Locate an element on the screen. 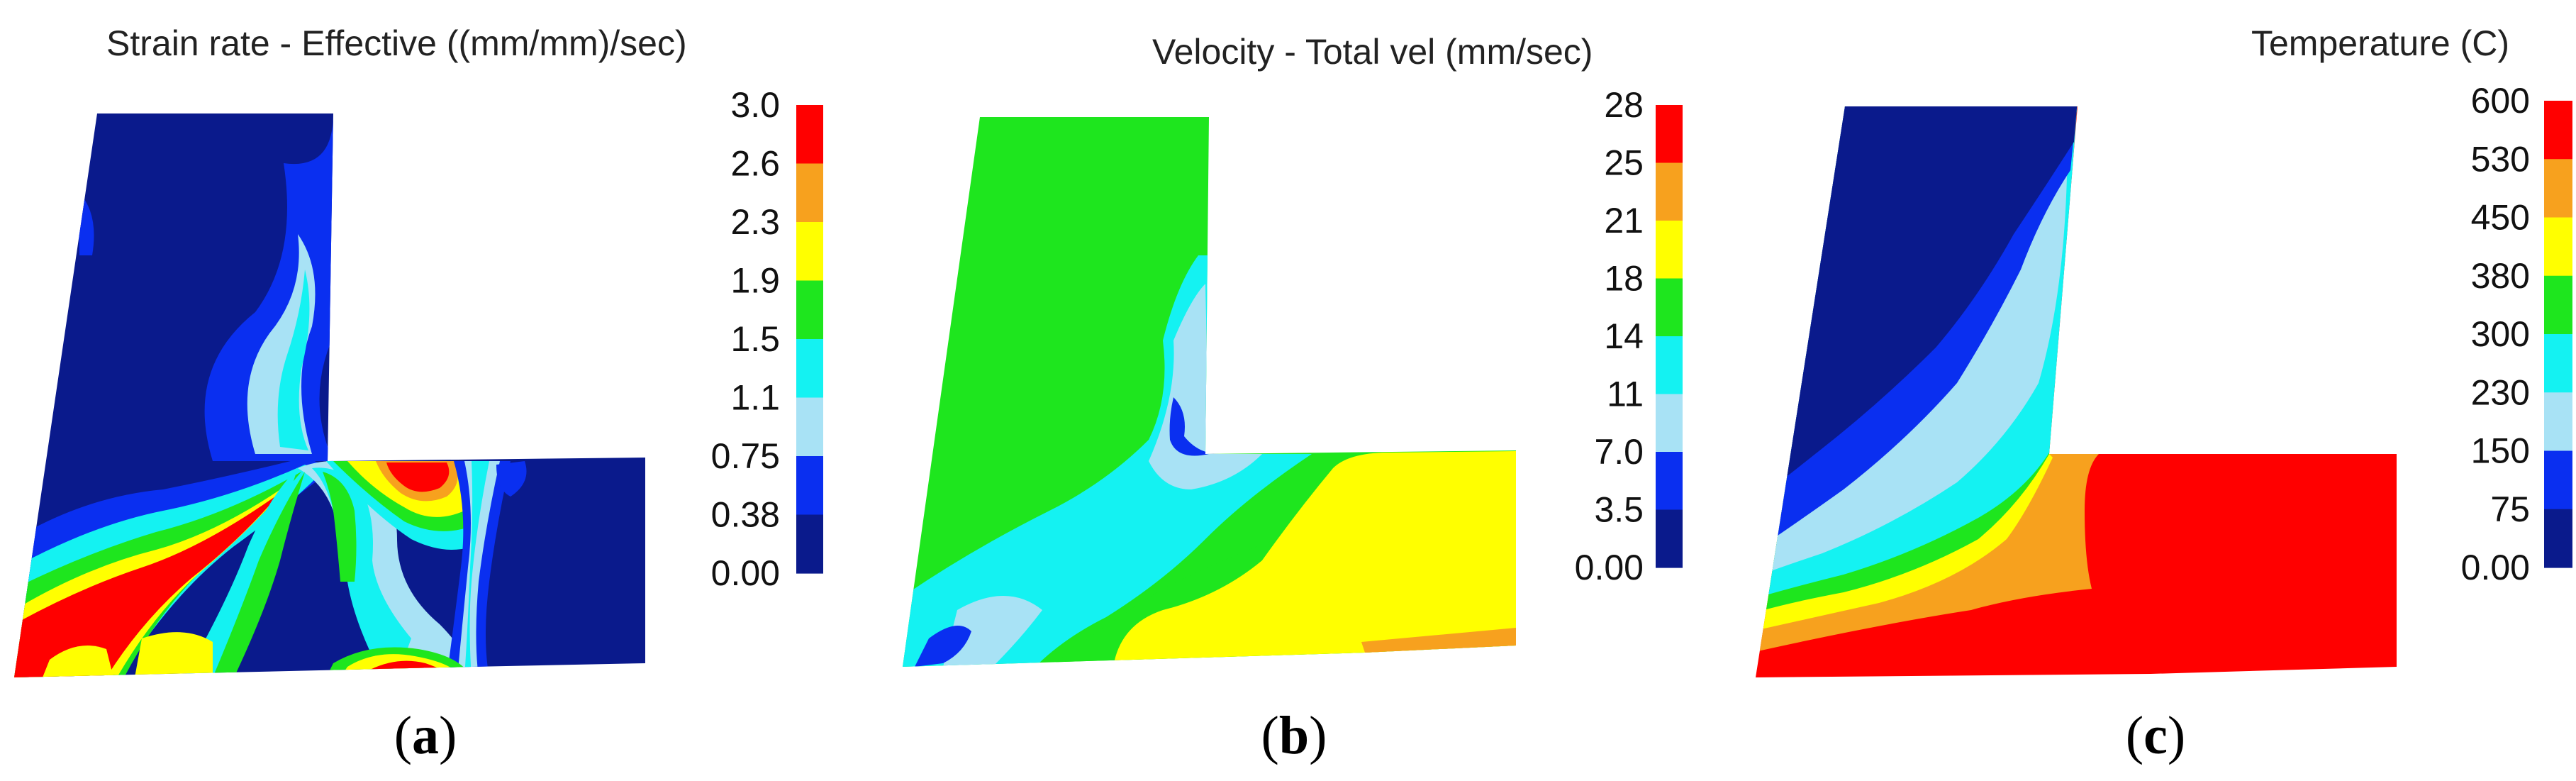 This screenshot has height=781, width=2576. legend-tick-label: 1.1 is located at coordinates (755, 398).